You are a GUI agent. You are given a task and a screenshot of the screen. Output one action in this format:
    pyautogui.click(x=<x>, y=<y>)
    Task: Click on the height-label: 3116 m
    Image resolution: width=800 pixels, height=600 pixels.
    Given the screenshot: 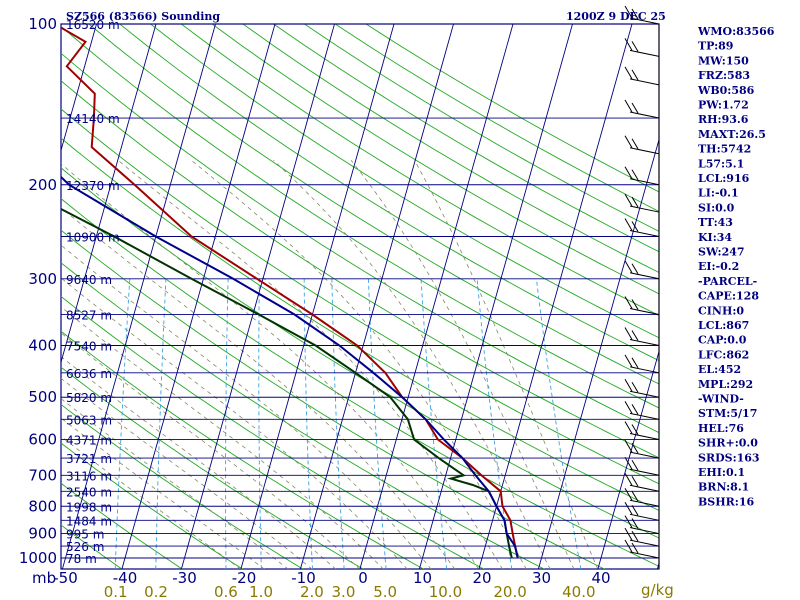 What is the action you would take?
    pyautogui.click(x=89, y=476)
    